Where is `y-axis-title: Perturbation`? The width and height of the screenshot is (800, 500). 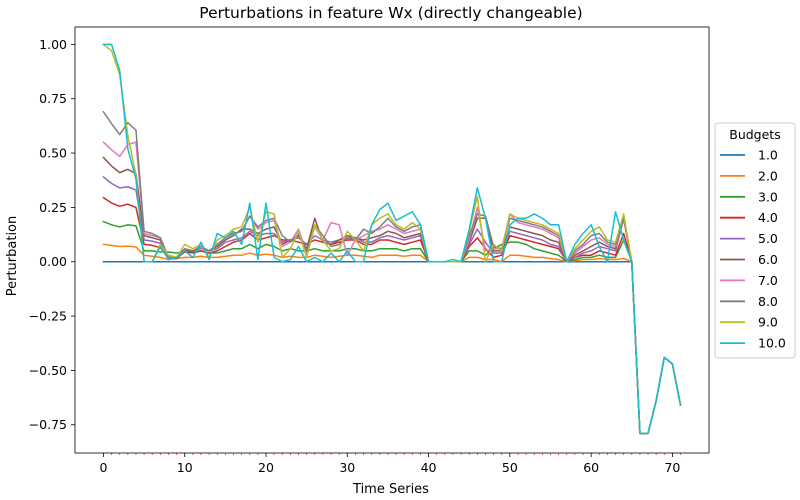
y-axis-title: Perturbation is located at coordinates (12, 256).